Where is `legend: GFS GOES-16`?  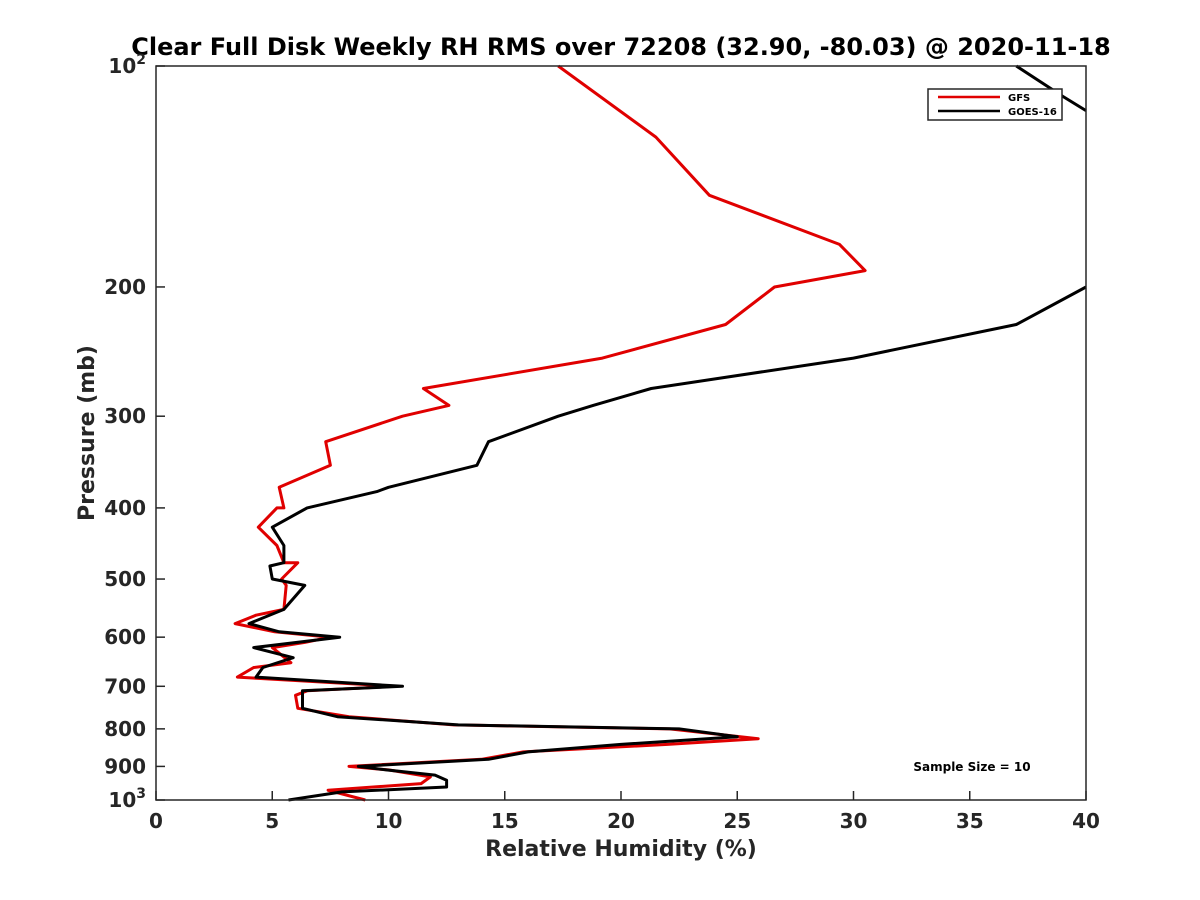 legend: GFS GOES-16 is located at coordinates (995, 104).